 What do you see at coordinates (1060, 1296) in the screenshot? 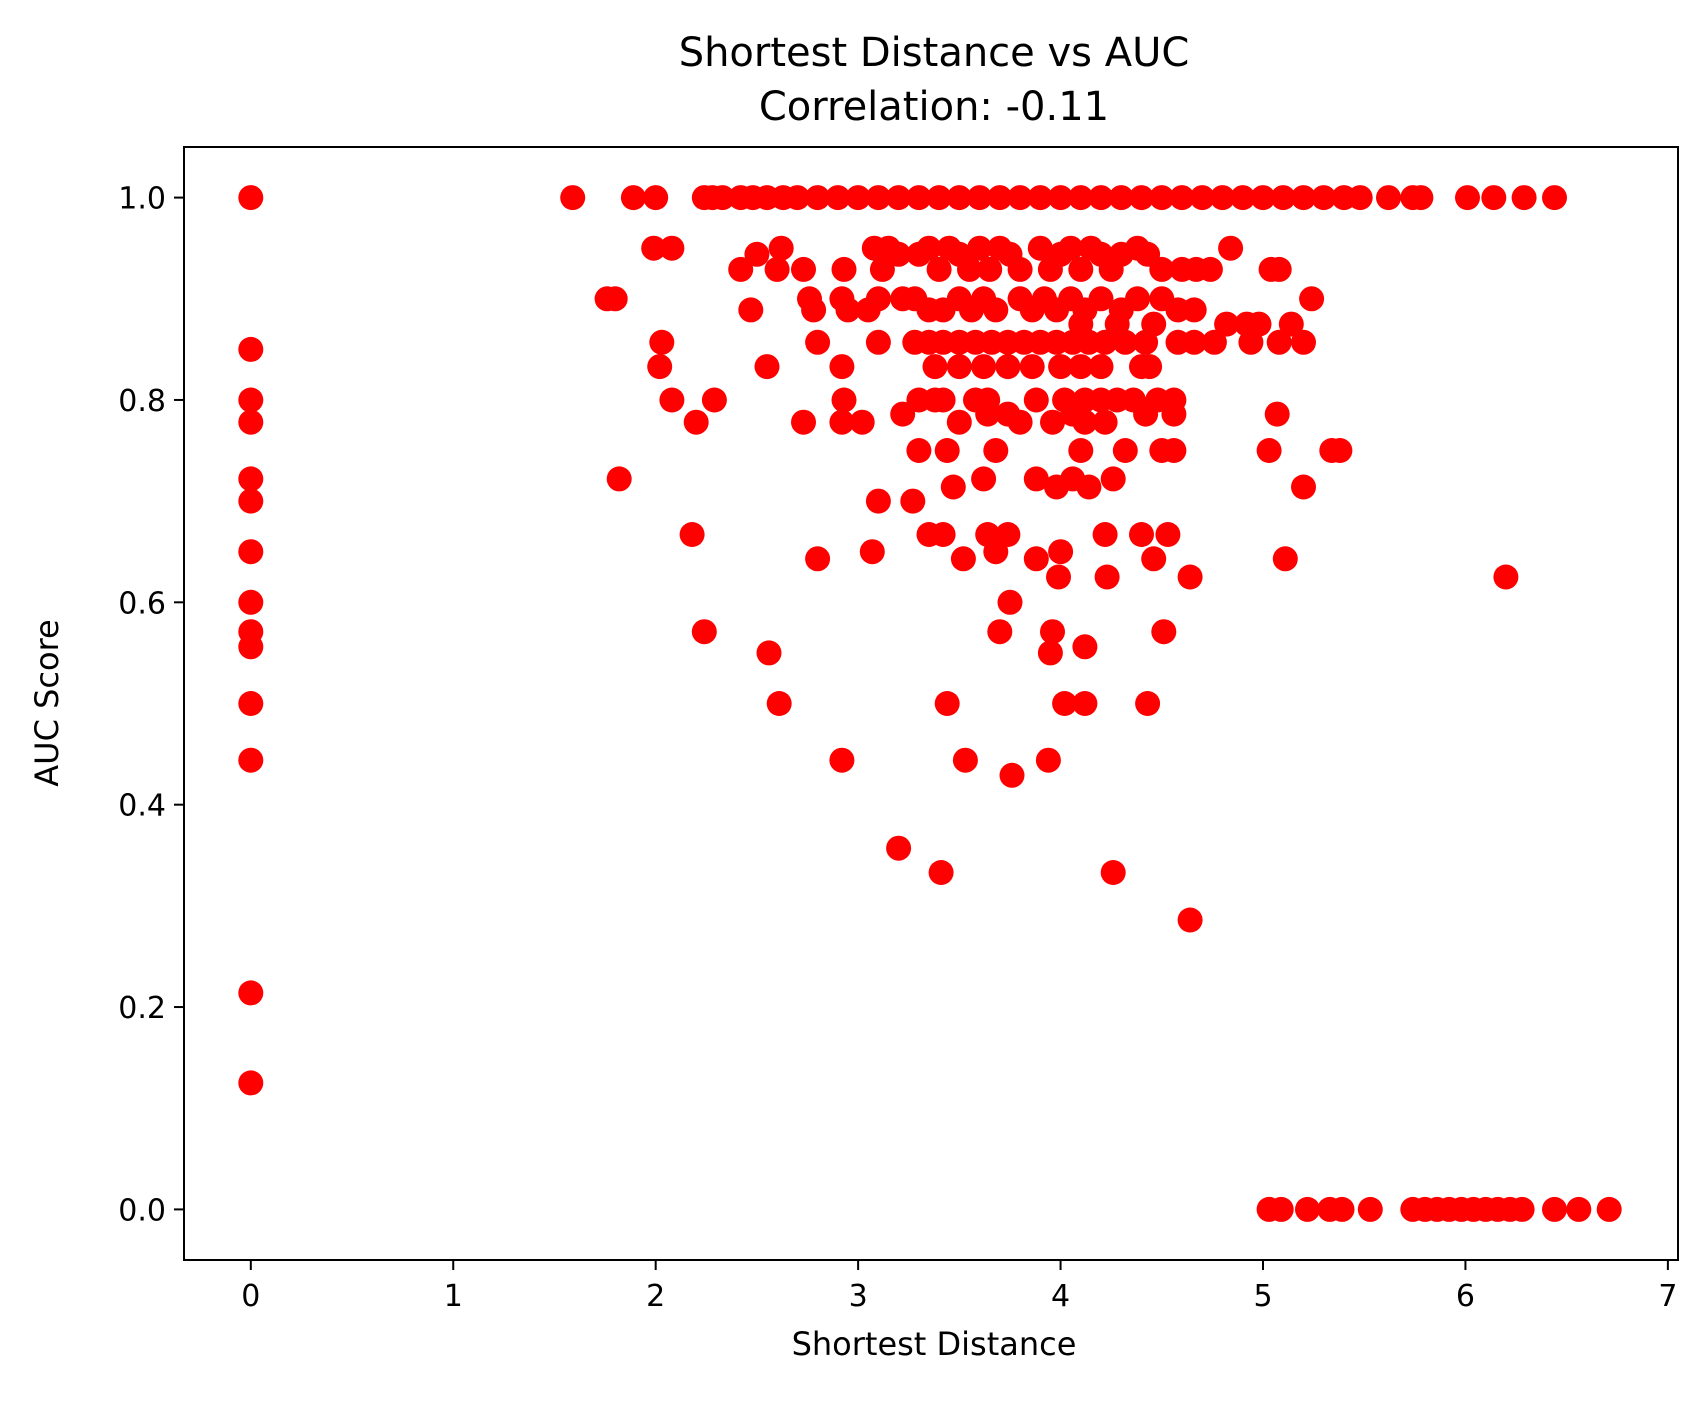
I see `x-tick-label: 4` at bounding box center [1060, 1296].